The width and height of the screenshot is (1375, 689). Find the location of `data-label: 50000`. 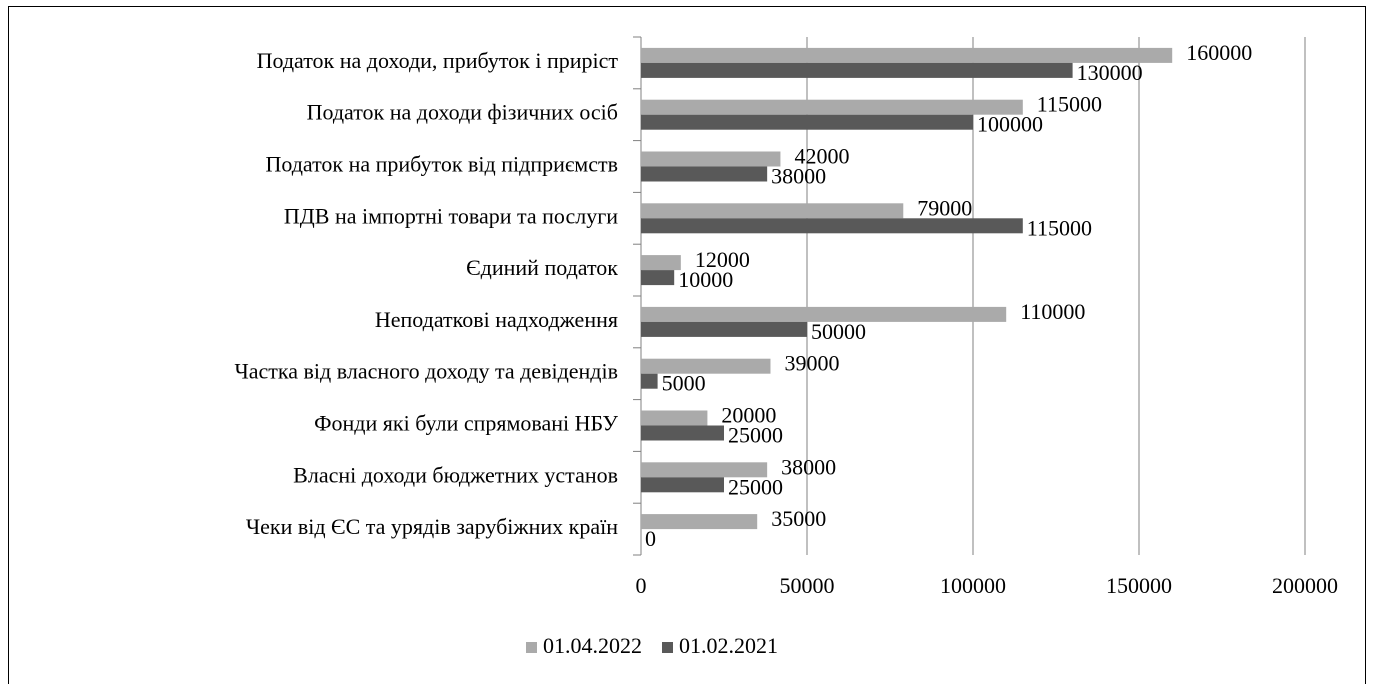

data-label: 50000 is located at coordinates (838, 331).